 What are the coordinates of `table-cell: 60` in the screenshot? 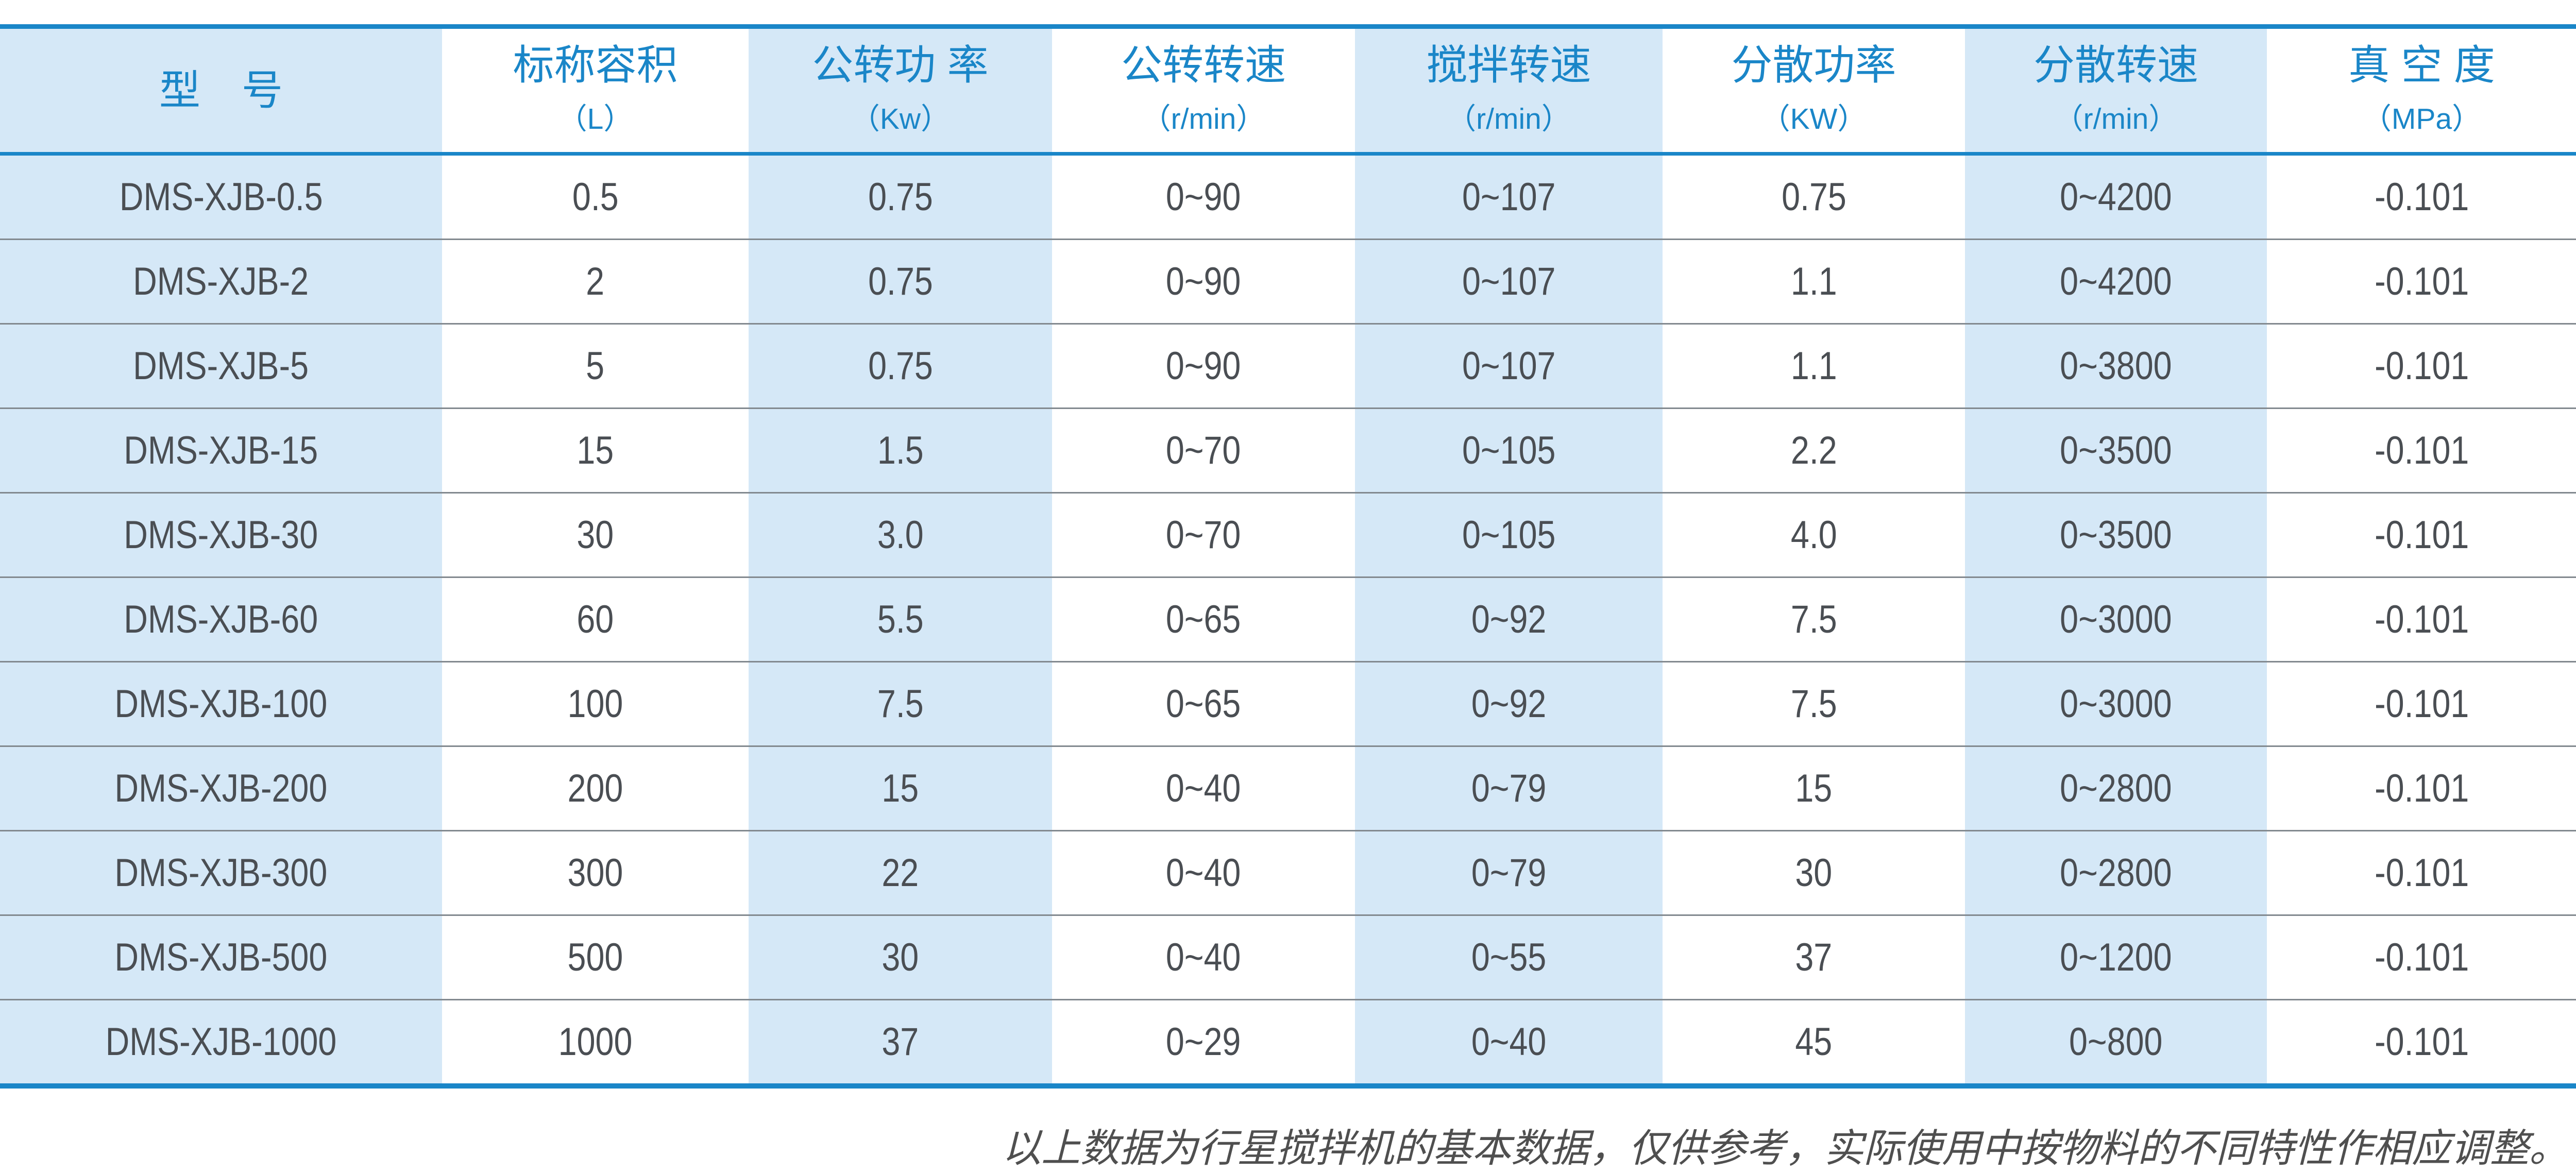 It's located at (595, 619).